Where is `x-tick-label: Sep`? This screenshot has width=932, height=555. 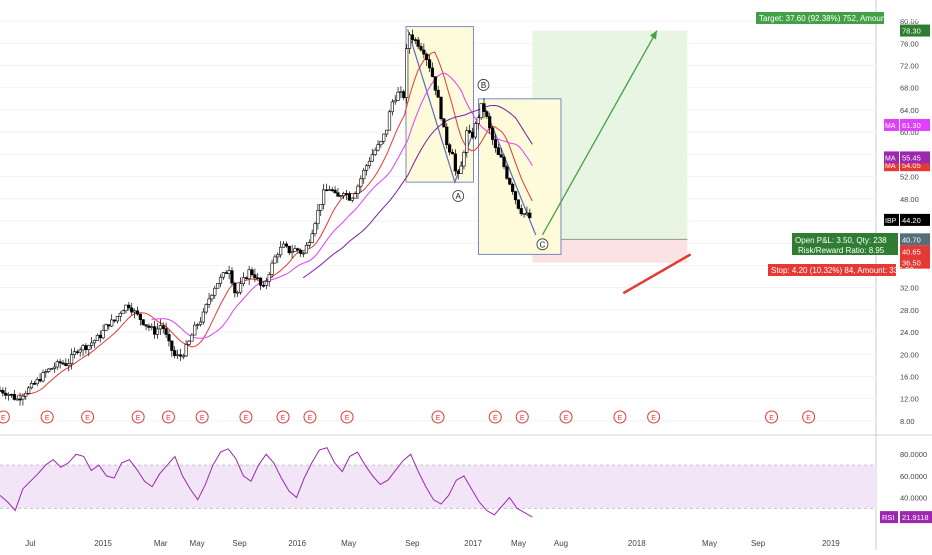 x-tick-label: Sep is located at coordinates (239, 543).